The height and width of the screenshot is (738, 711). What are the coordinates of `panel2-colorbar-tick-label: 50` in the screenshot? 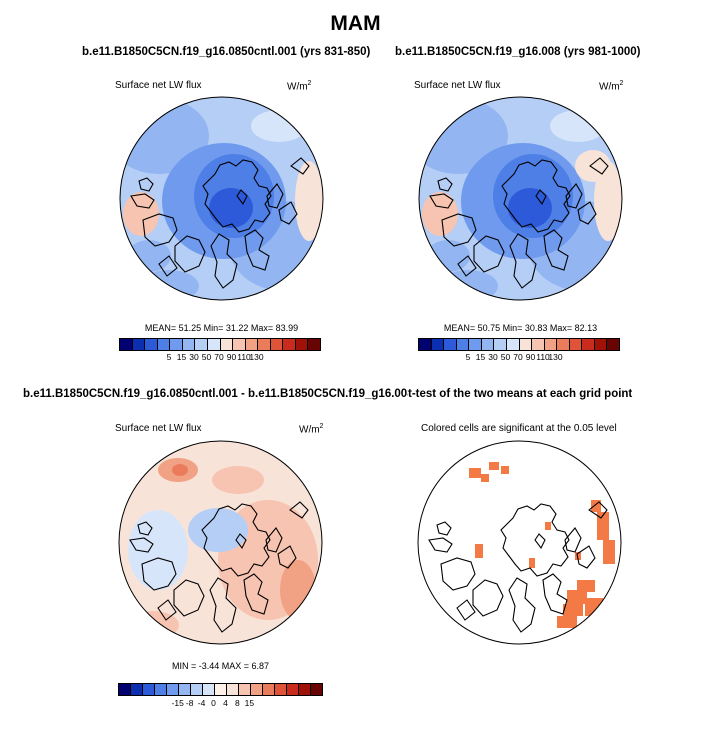 It's located at (505, 357).